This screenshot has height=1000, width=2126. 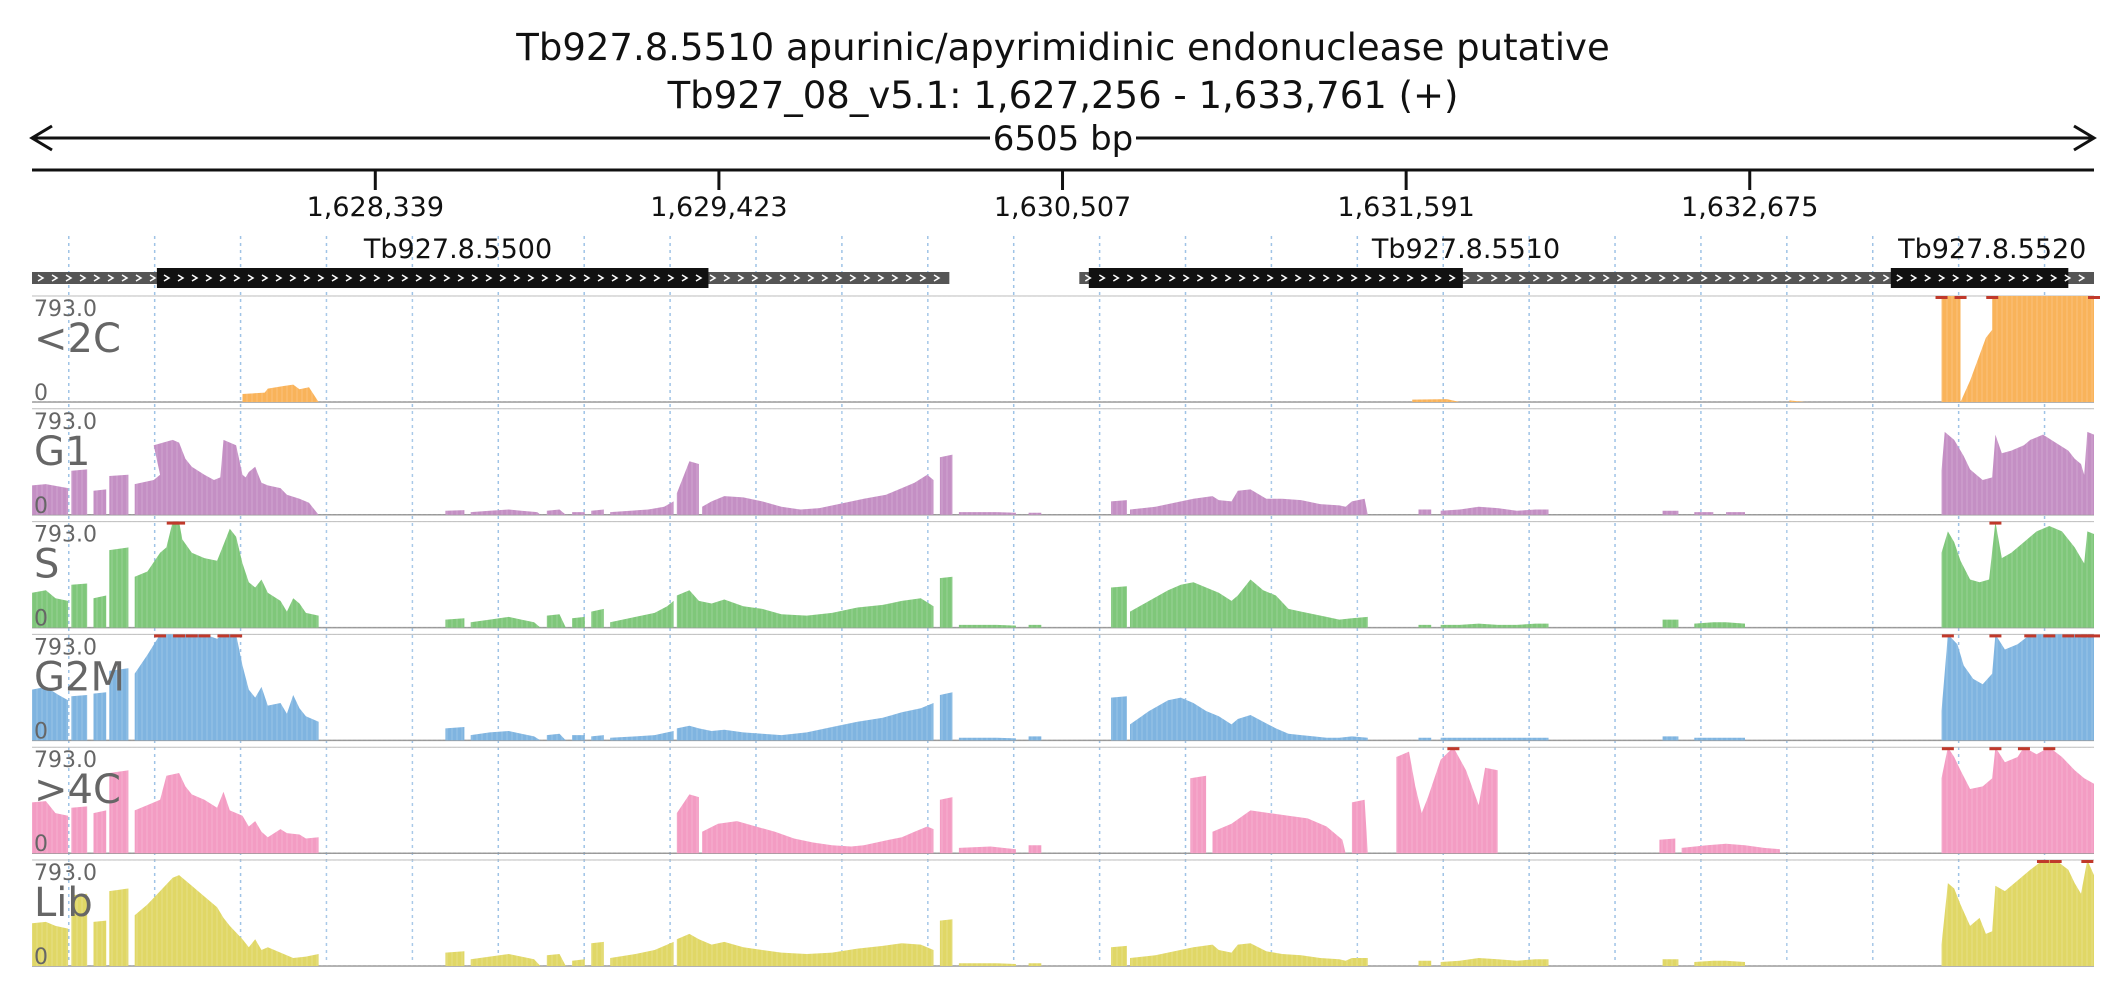 What do you see at coordinates (41, 506) in the screenshot?
I see `track-zero-label-1: 0` at bounding box center [41, 506].